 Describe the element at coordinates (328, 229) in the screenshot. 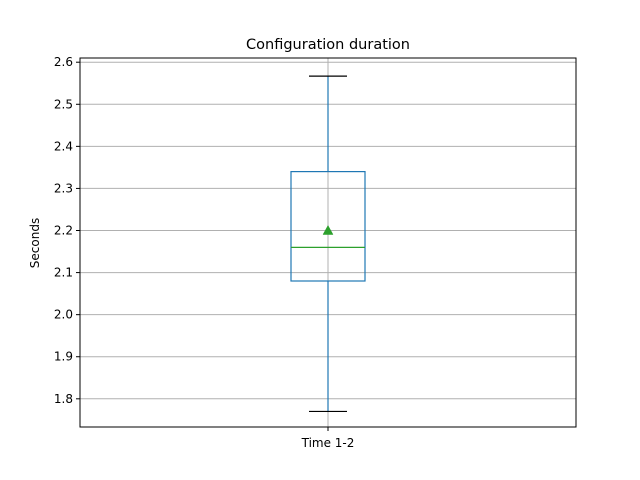

I see `mean-marker` at that location.